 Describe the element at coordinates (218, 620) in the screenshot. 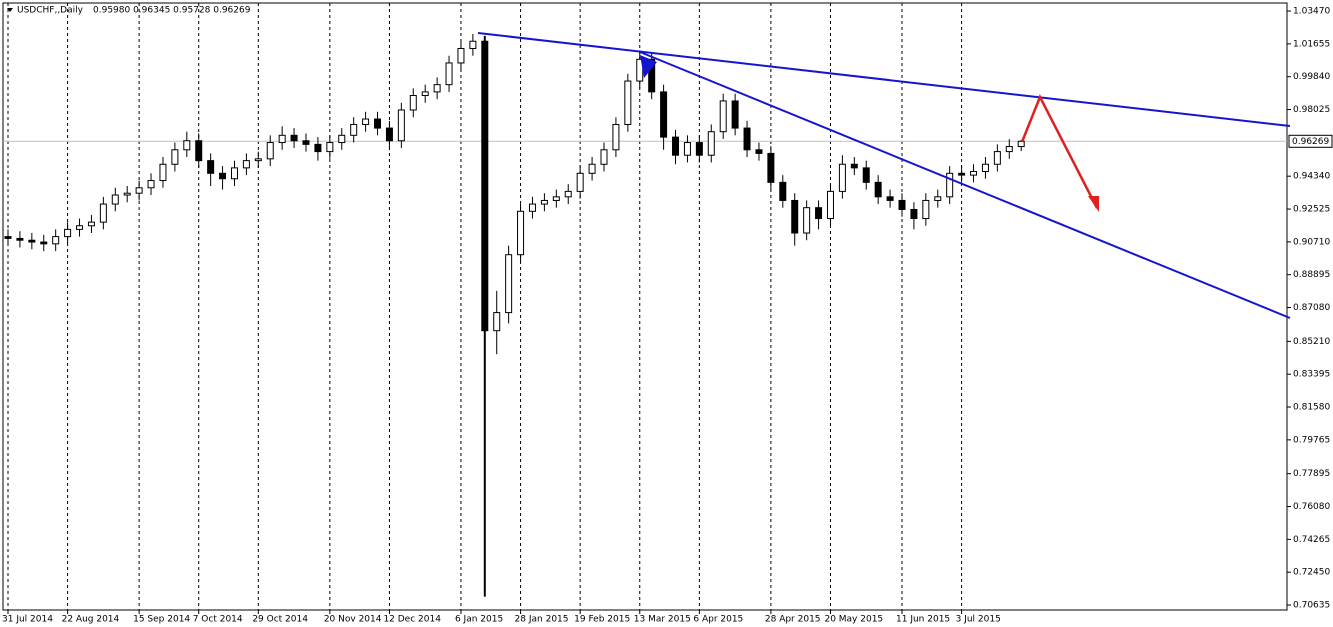

I see `x-tick-label: 7 Oct 2014` at that location.